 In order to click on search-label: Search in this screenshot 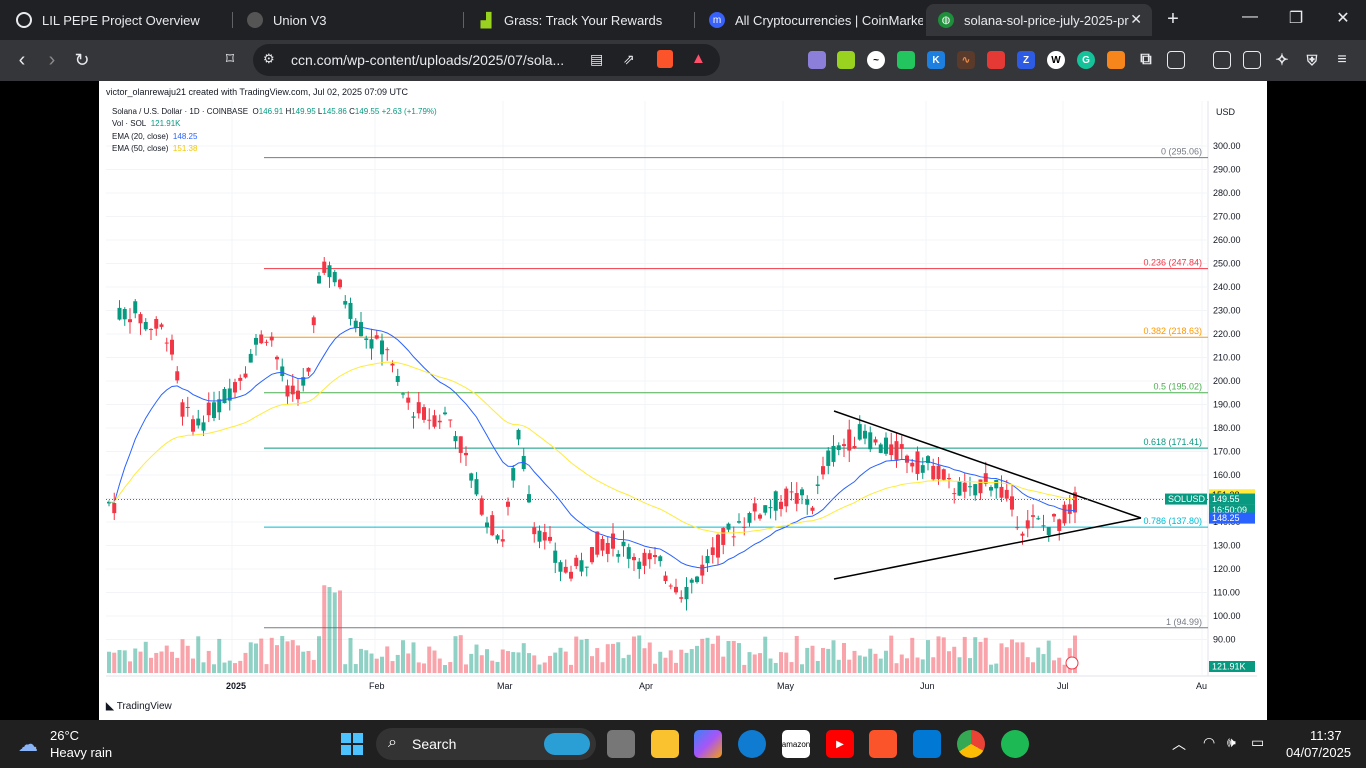, I will do `click(434, 744)`.